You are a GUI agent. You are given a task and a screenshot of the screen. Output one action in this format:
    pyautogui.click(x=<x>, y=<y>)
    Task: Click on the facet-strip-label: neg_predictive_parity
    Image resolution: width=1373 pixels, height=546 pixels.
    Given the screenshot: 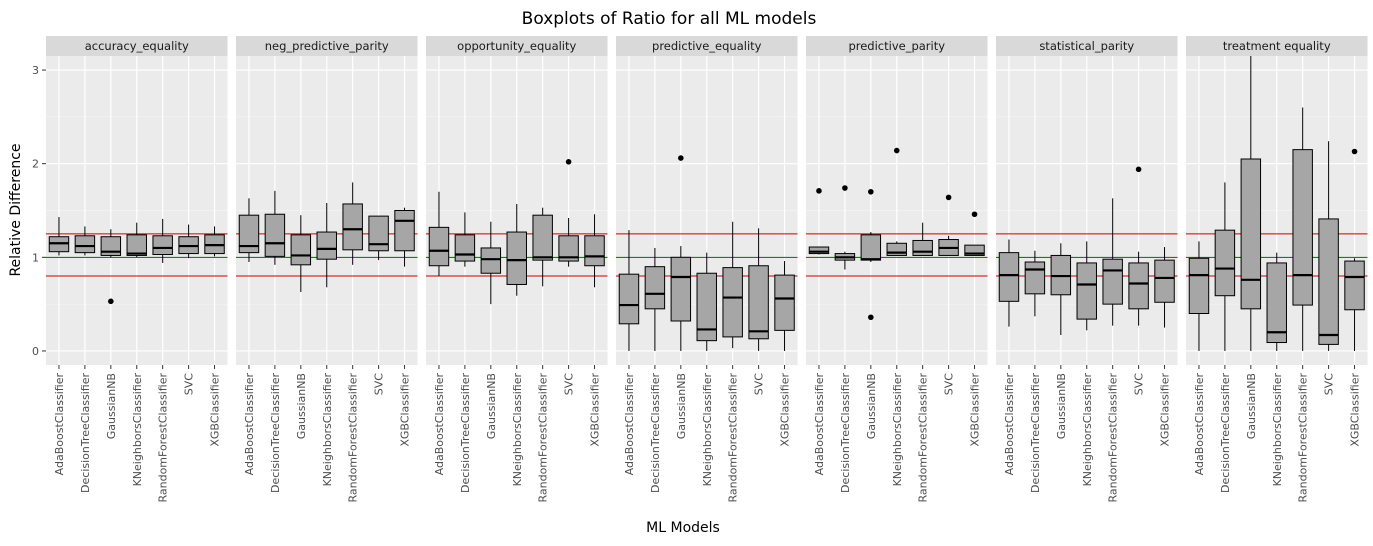 What is the action you would take?
    pyautogui.click(x=327, y=46)
    